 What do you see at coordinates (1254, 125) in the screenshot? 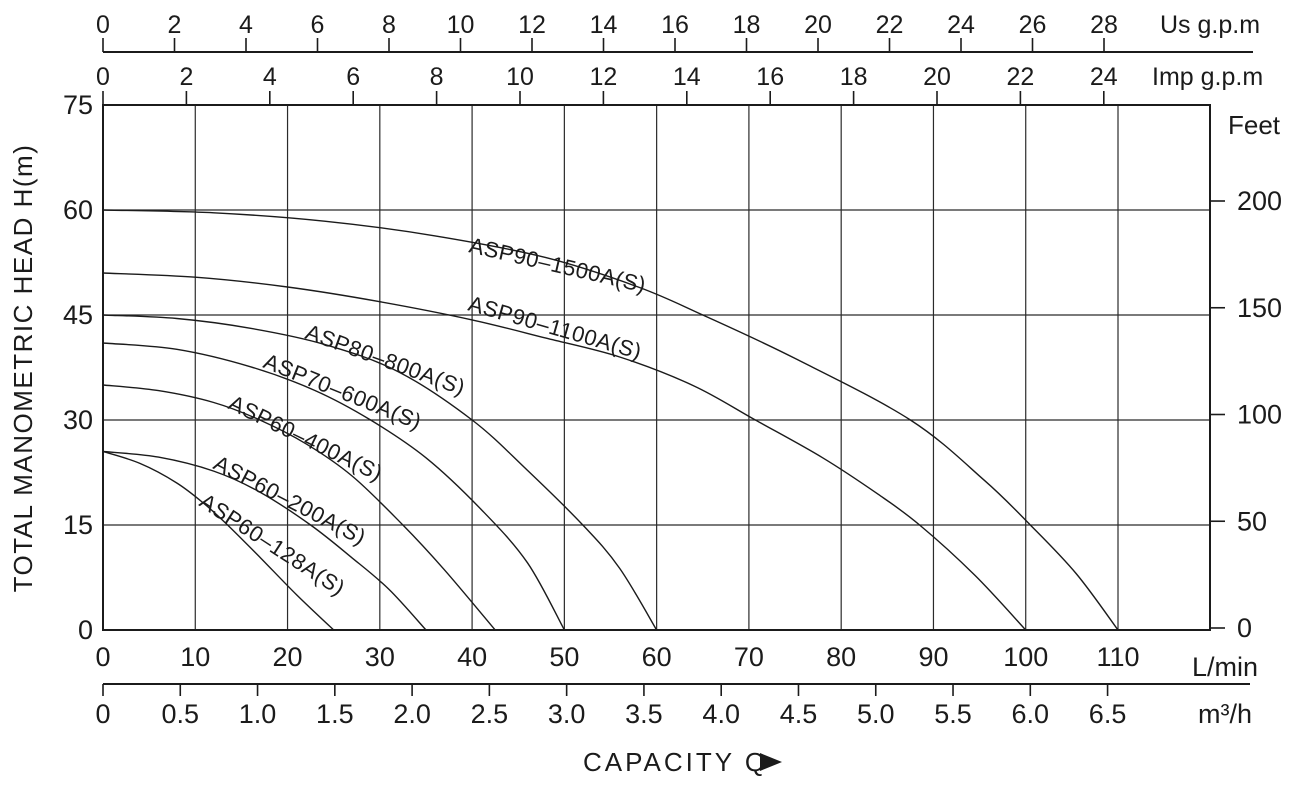
I see `feet-axis-label: Feet` at bounding box center [1254, 125].